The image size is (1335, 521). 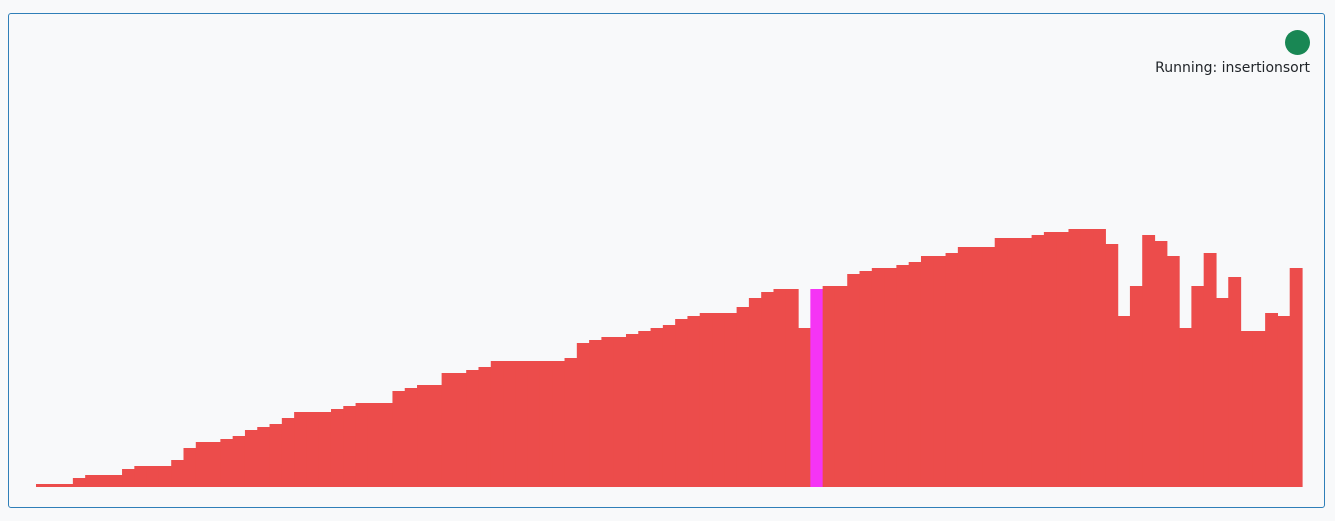 I want to click on running-status-label: Running: insertionsort, so click(x=1232, y=68).